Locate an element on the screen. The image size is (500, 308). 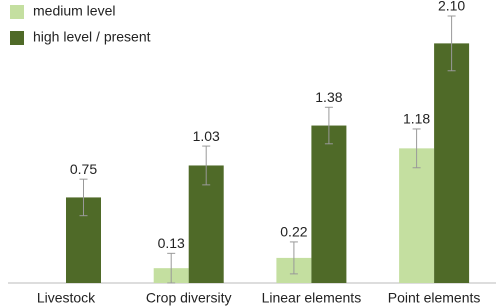
value-label: 1.18 is located at coordinates (416, 119).